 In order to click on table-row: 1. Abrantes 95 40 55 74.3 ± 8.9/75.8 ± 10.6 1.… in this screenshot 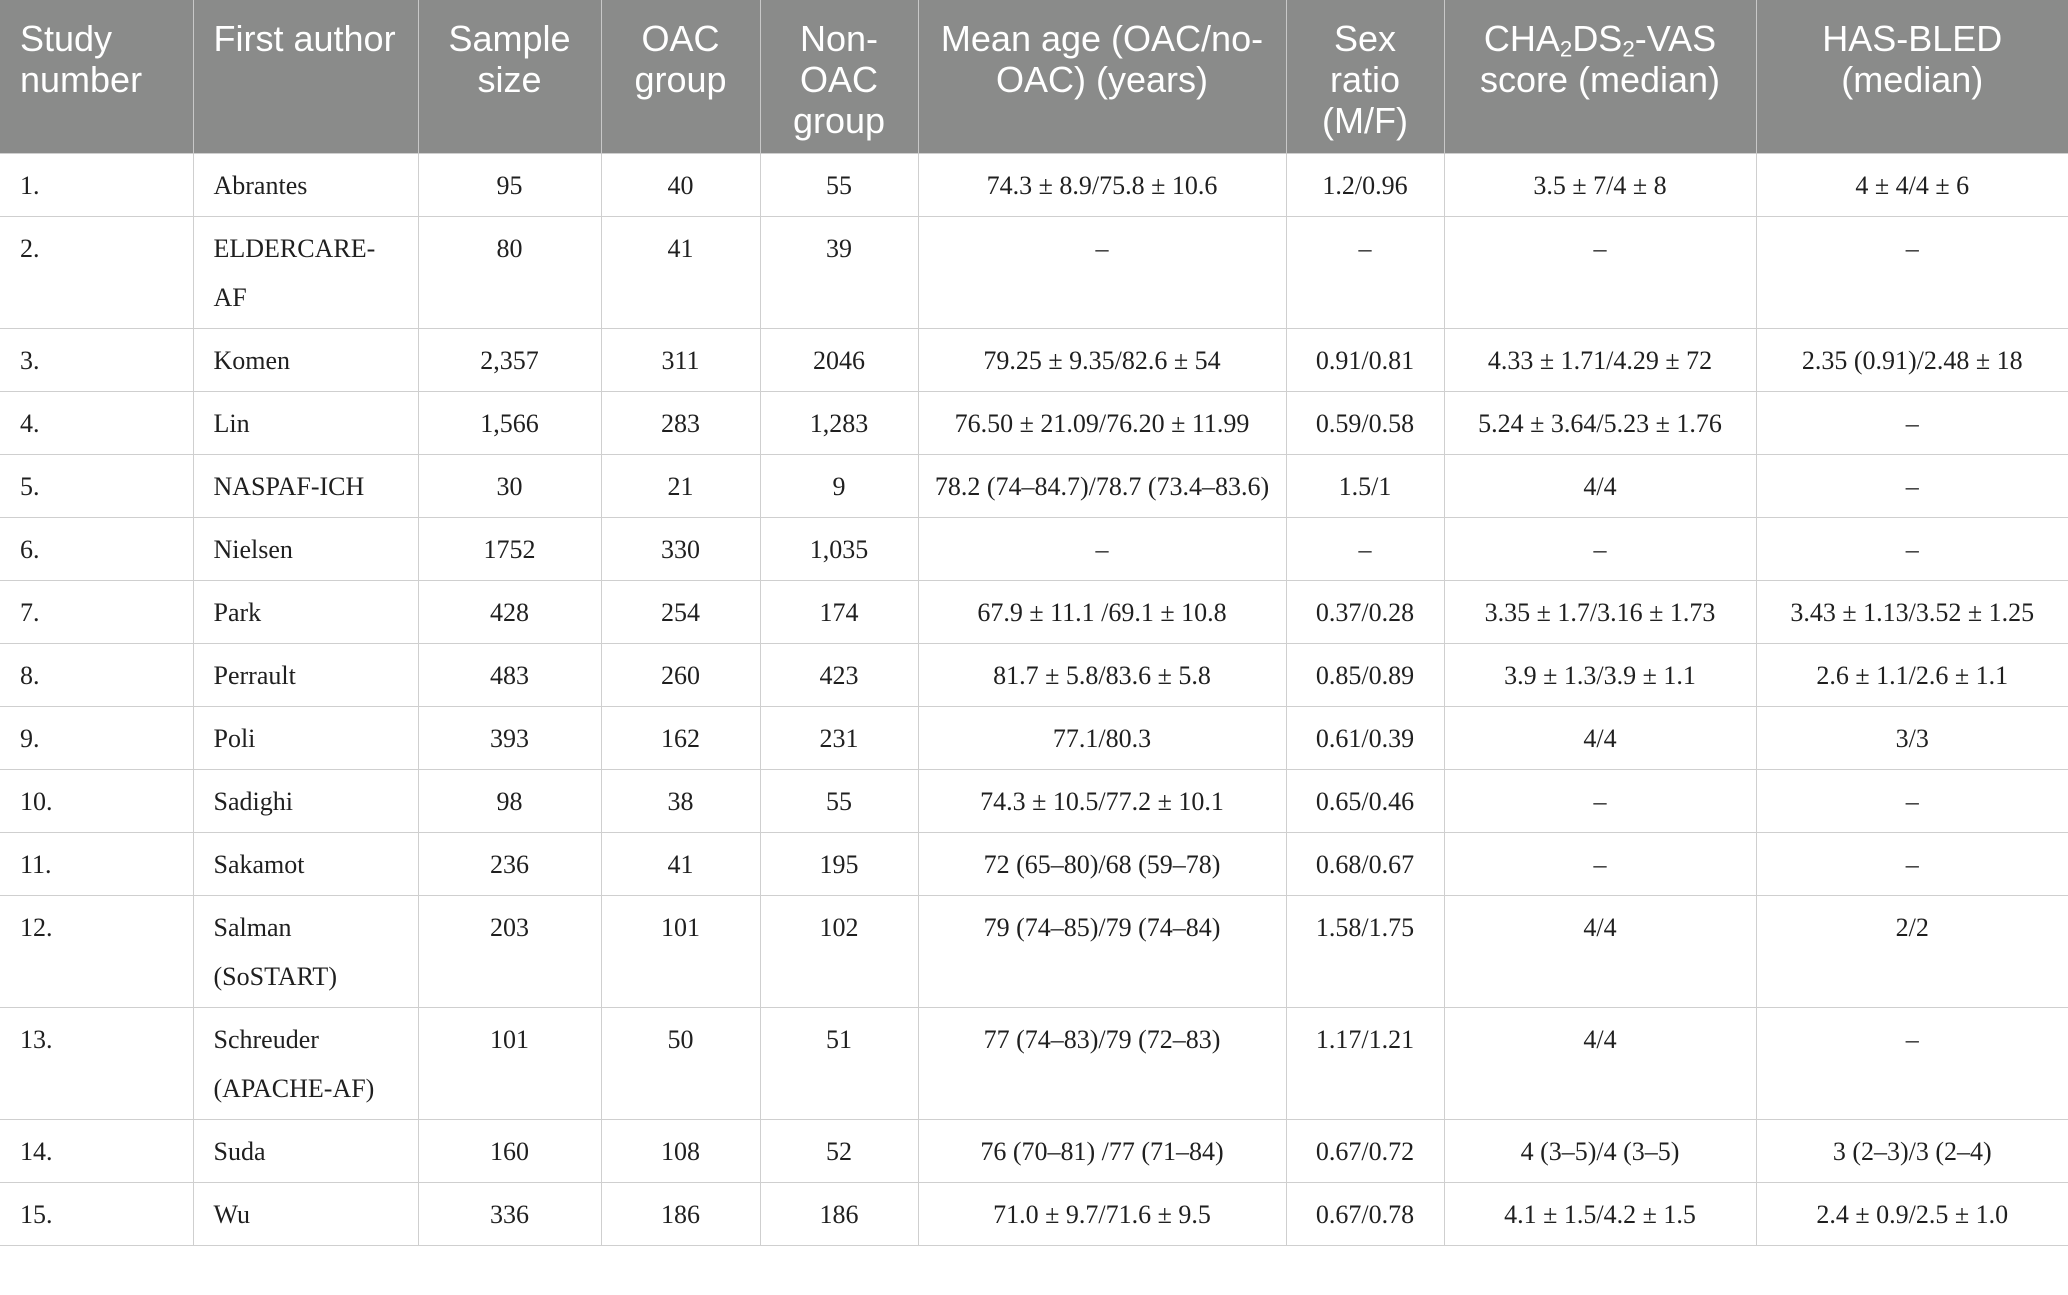, I will do `click(1034, 185)`.